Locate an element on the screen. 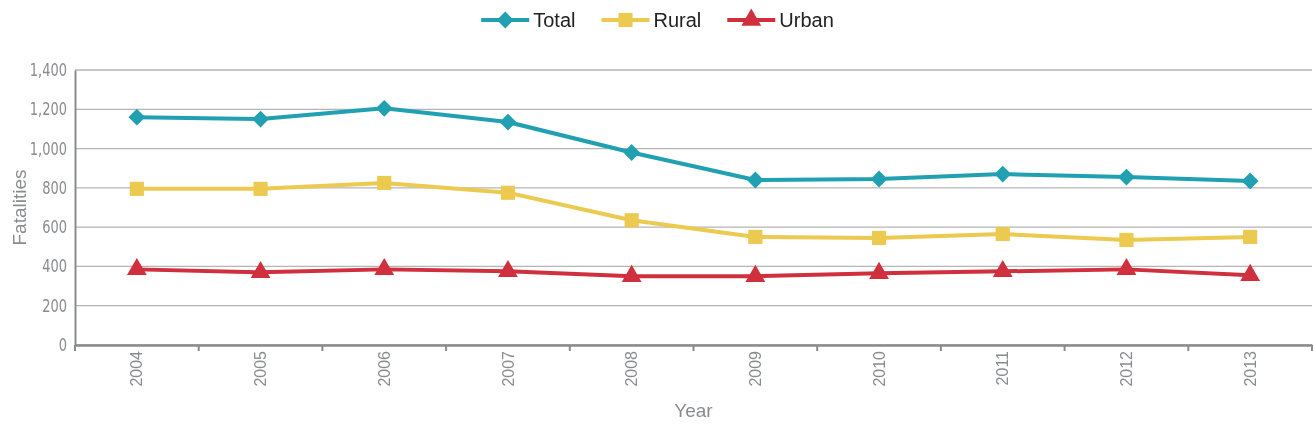 The height and width of the screenshot is (425, 1315). y-tick-label: 800 is located at coordinates (54, 188).